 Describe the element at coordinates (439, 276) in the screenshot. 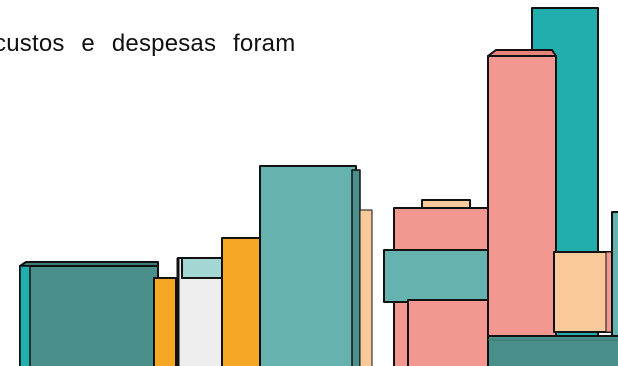

I see `block-teal-band` at that location.